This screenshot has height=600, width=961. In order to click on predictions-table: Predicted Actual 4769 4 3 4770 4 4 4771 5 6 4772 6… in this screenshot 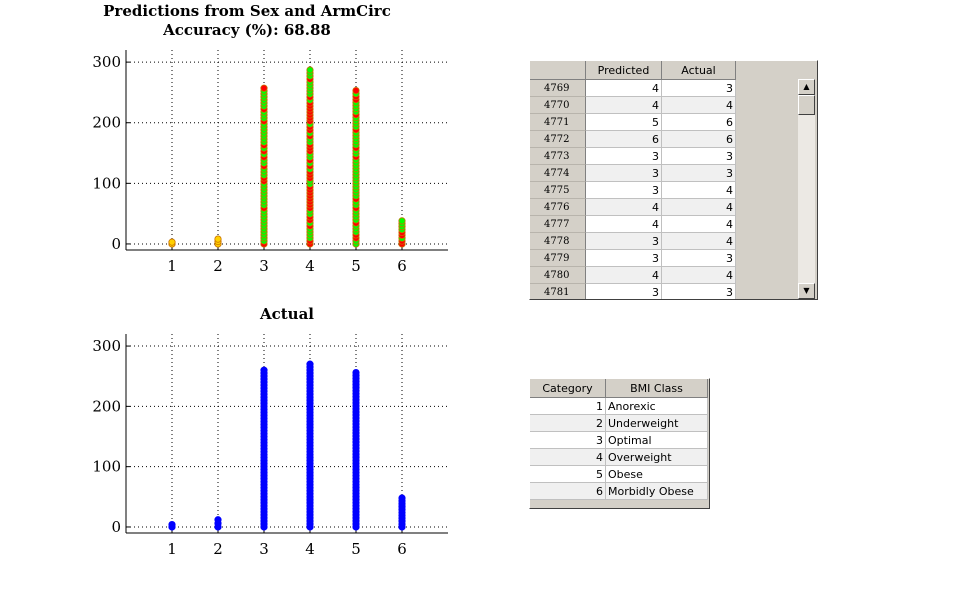, I will do `click(673, 180)`.